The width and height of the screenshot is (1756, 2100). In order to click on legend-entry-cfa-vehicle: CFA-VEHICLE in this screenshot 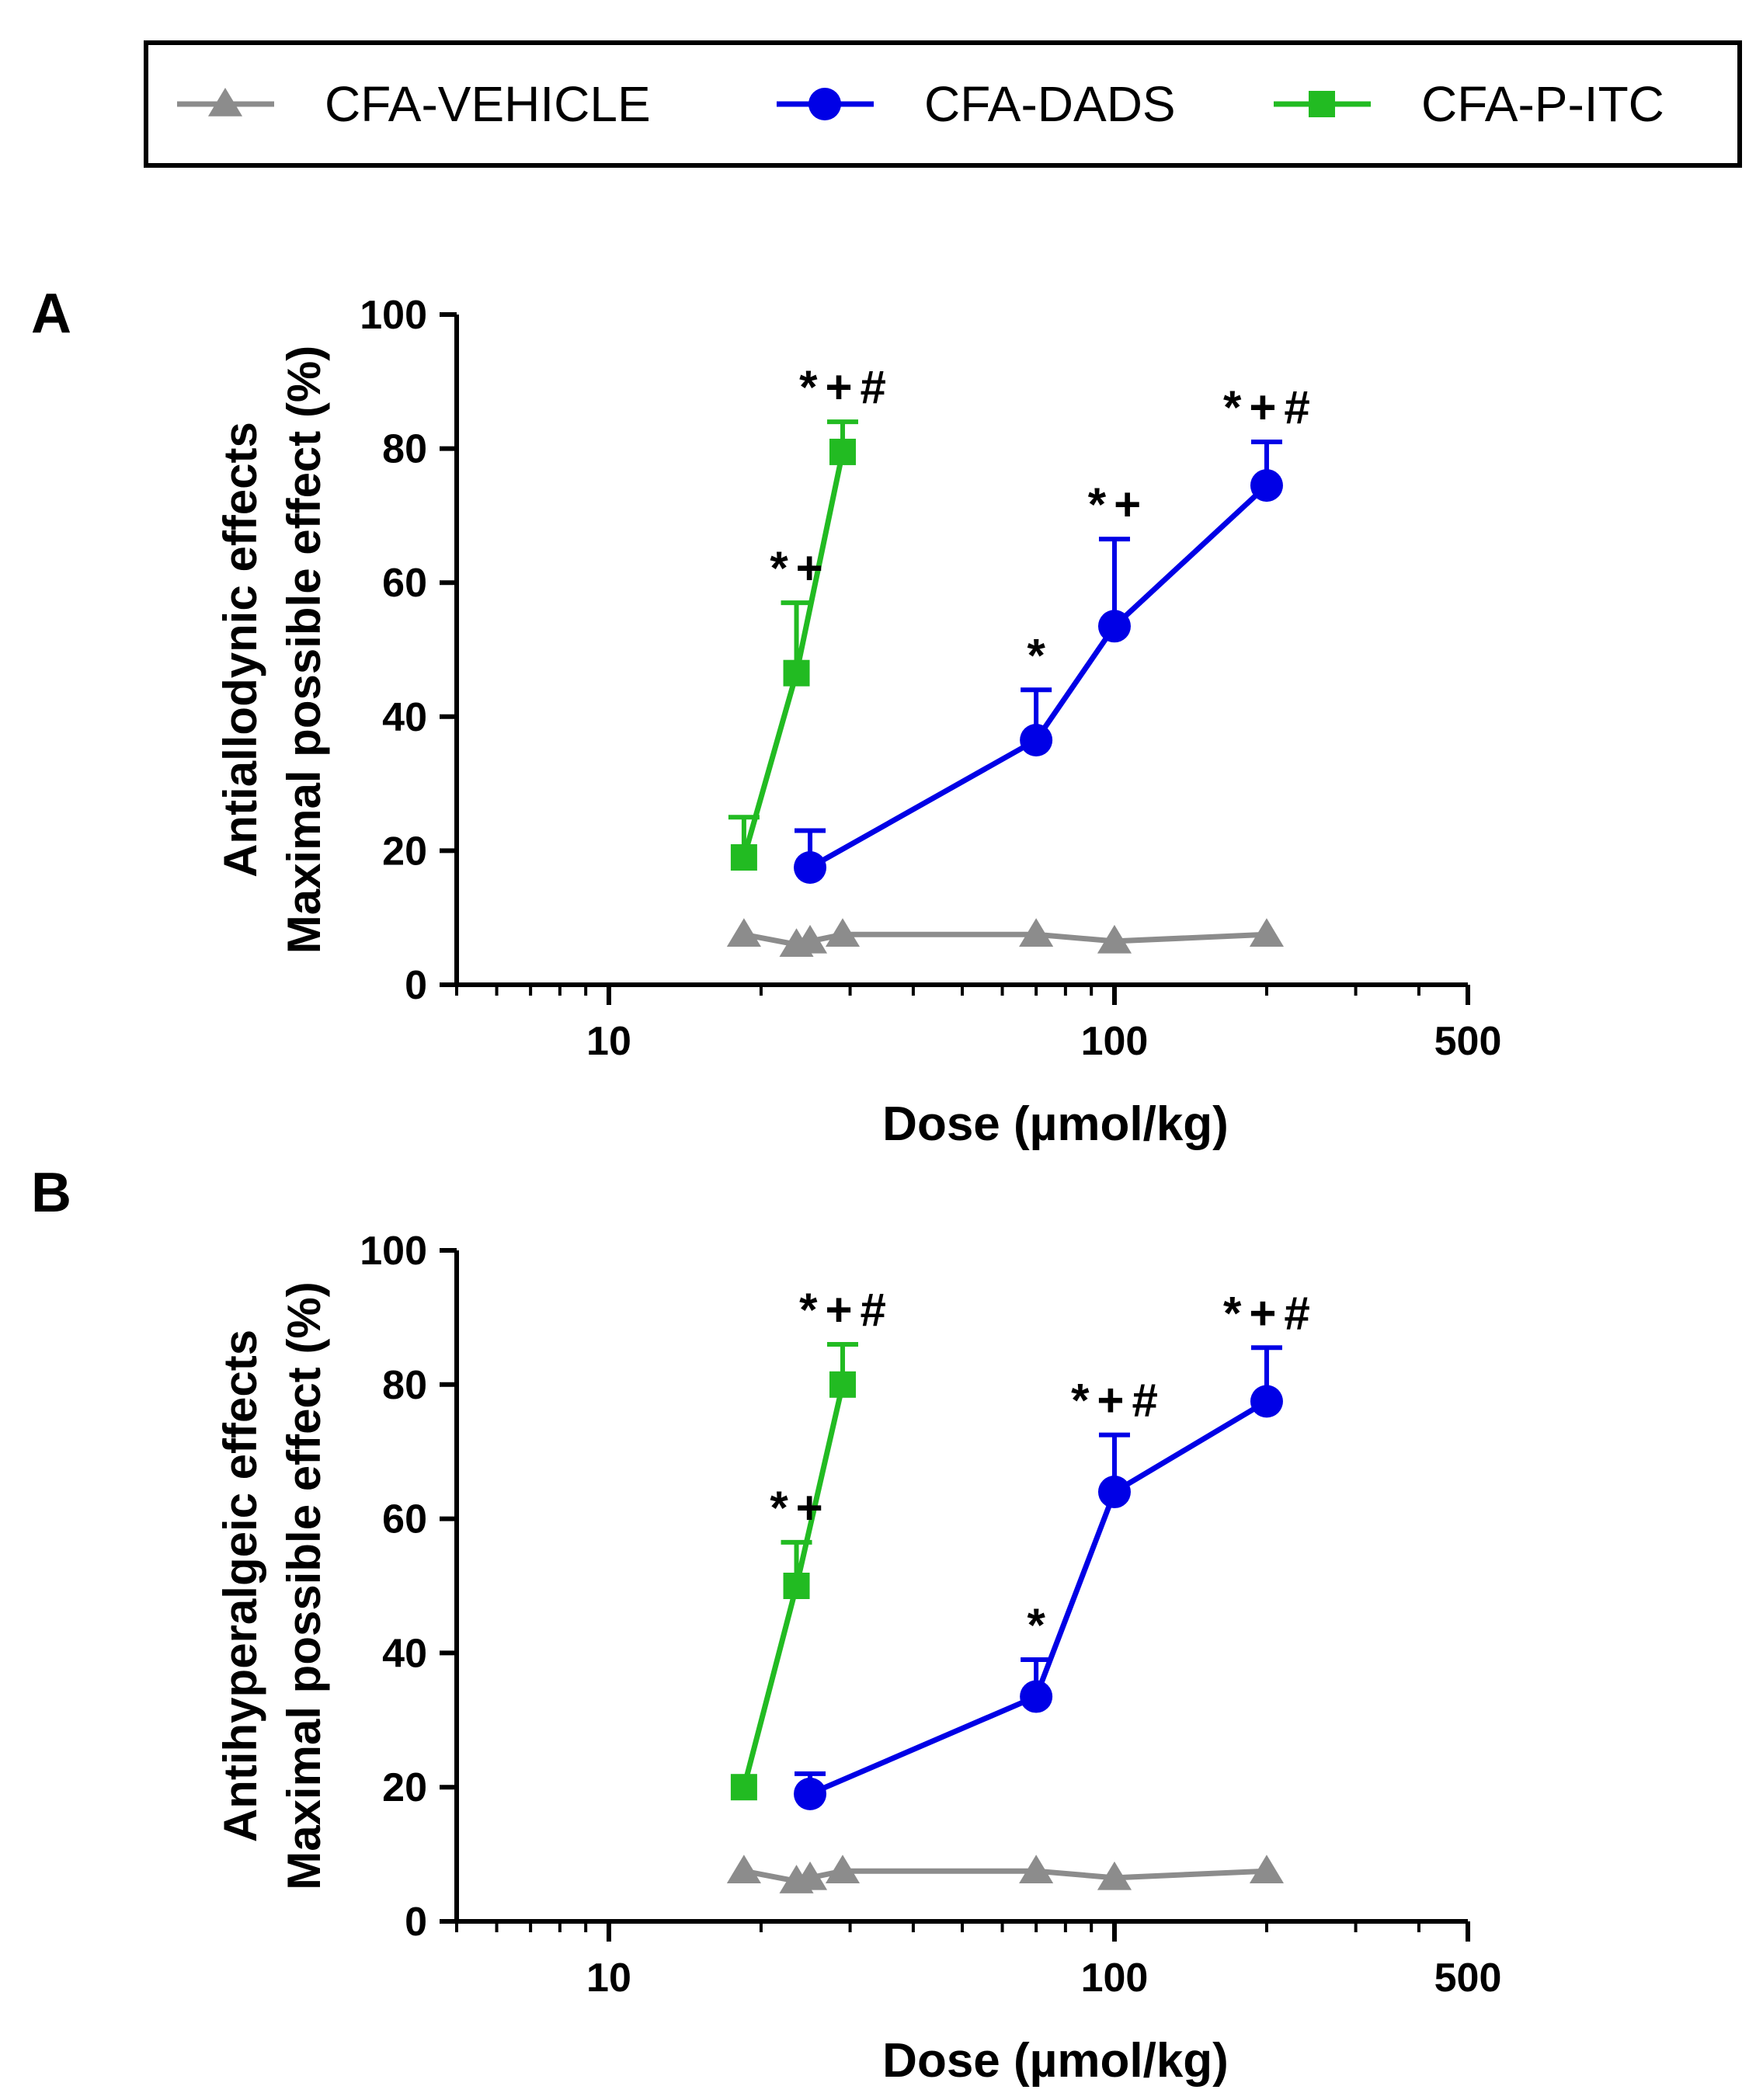, I will do `click(414, 104)`.